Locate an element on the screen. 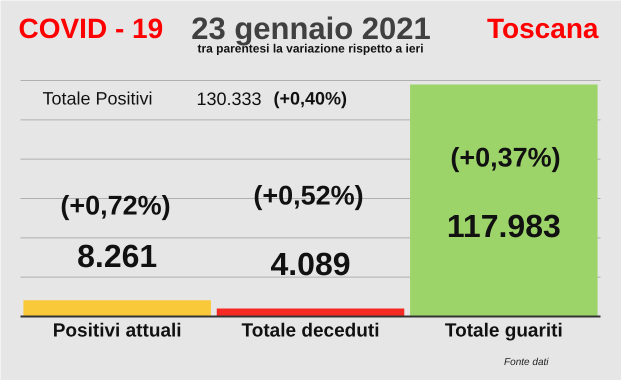  data-label: 4.089 is located at coordinates (310, 264).